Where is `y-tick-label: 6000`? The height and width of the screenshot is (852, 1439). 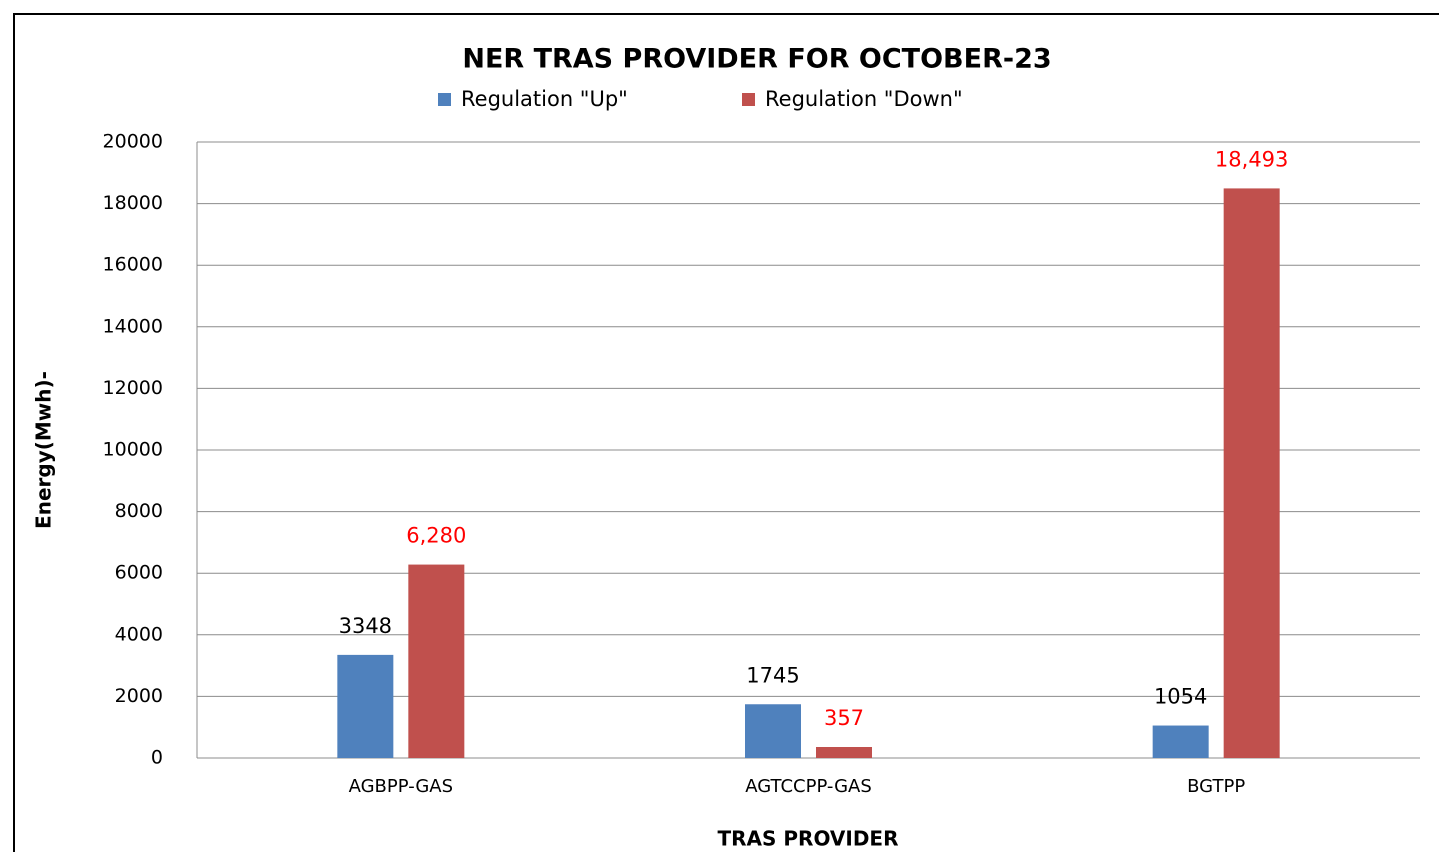
y-tick-label: 6000 is located at coordinates (139, 573).